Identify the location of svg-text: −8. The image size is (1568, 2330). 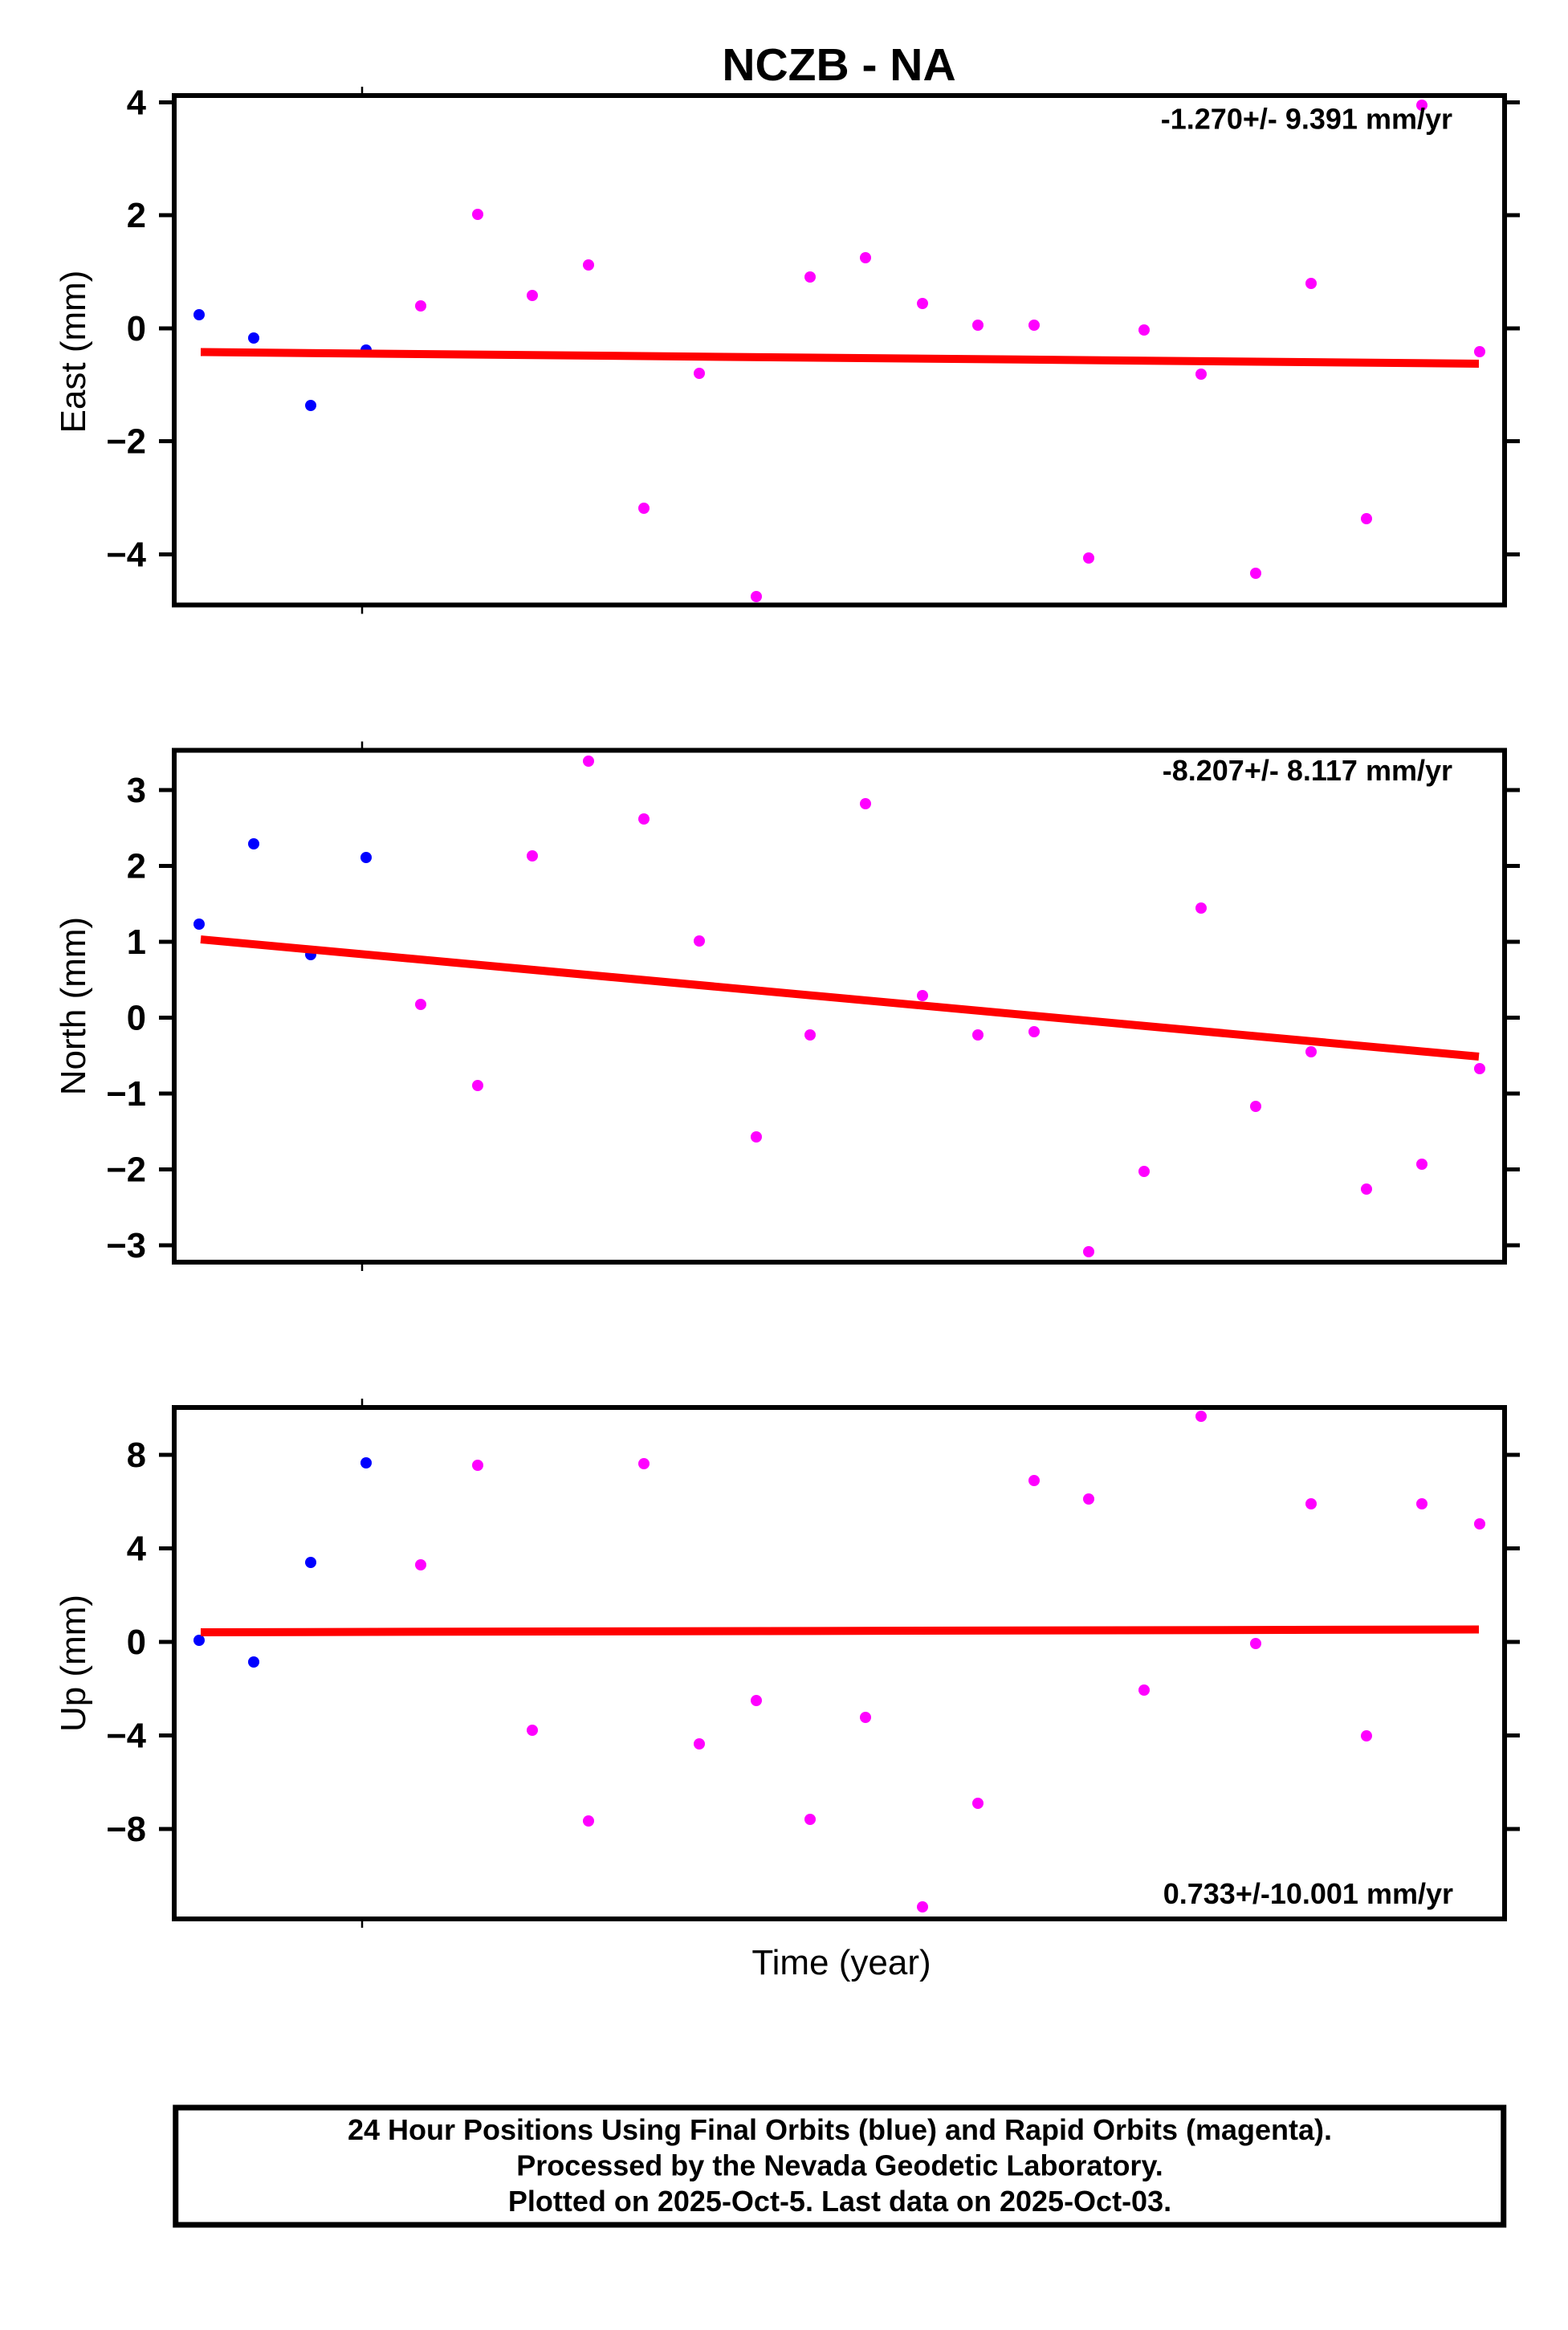
(126, 1830).